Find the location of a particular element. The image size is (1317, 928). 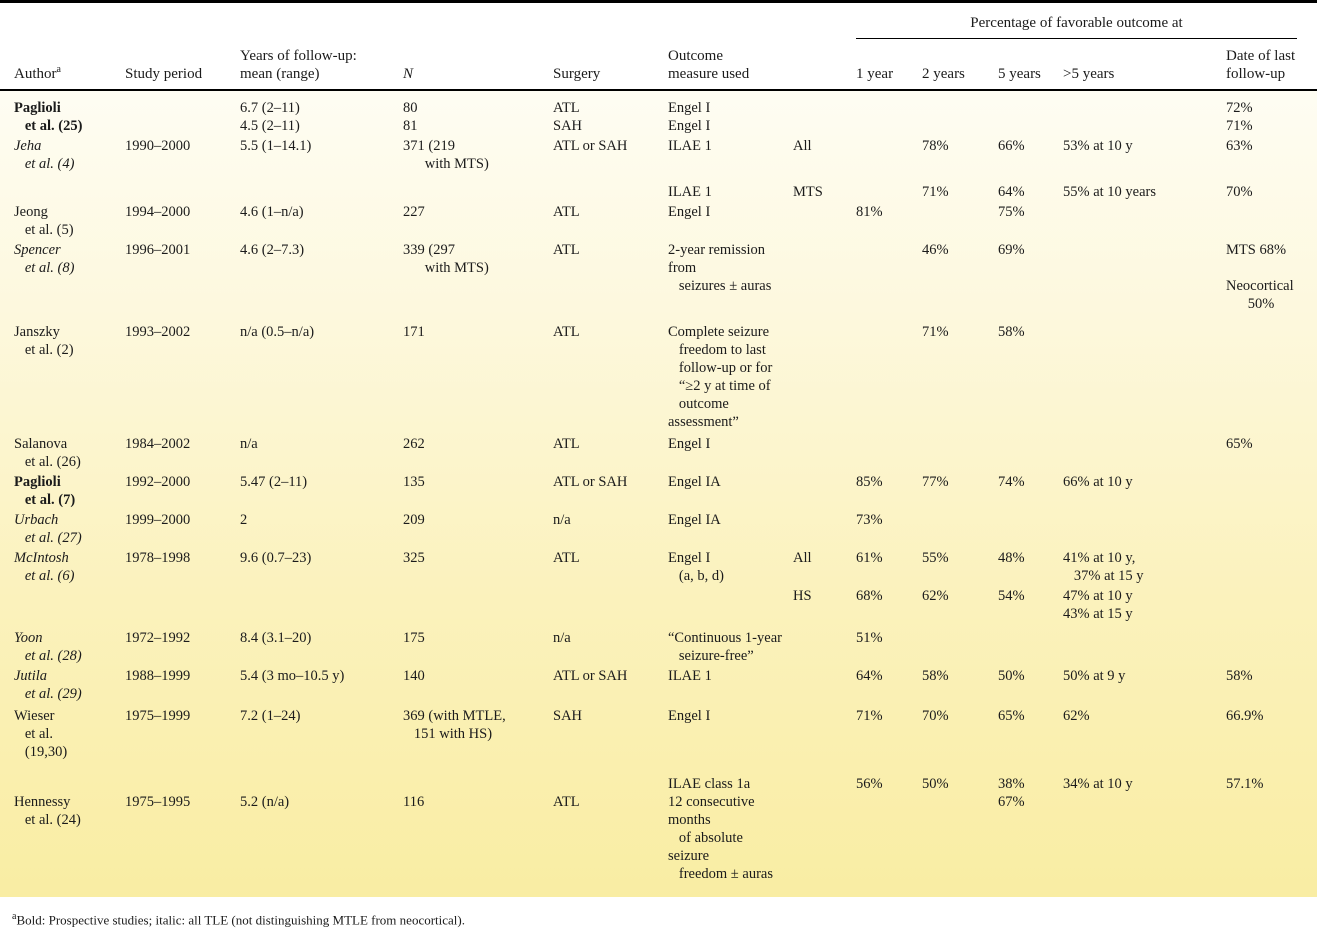

cell-author: Paglioli et al. (7) is located at coordinates (45, 491).